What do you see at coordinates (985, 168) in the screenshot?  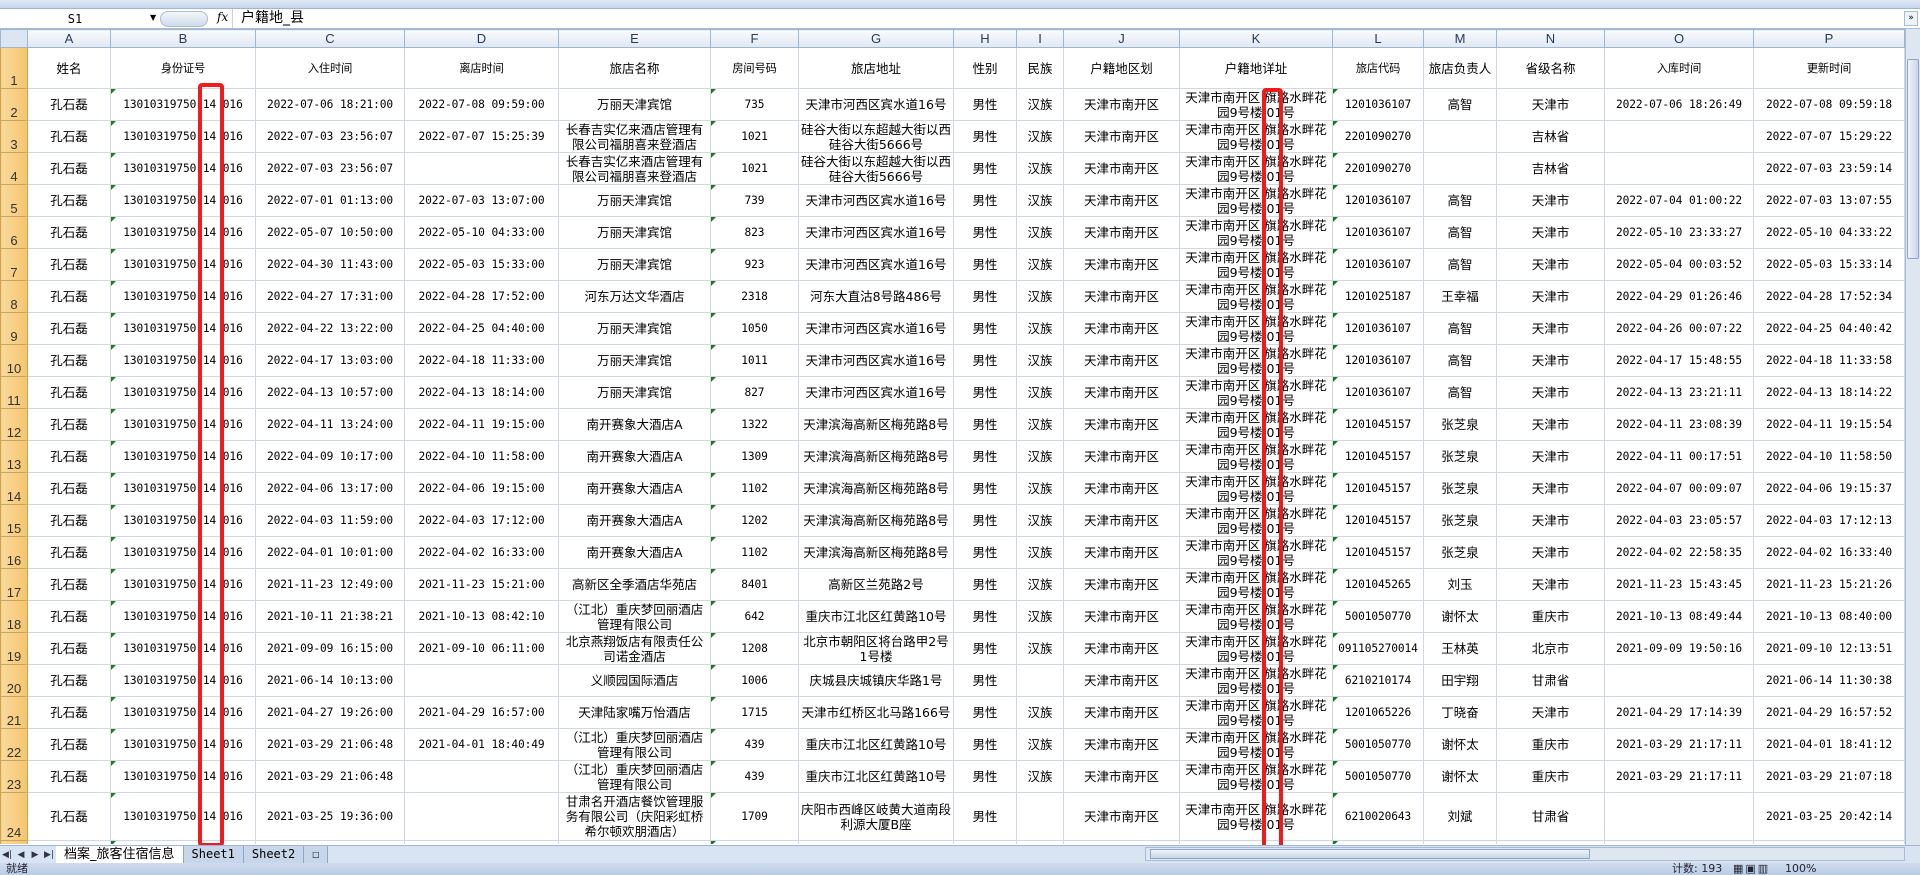 I see `cell-h4: 男性` at bounding box center [985, 168].